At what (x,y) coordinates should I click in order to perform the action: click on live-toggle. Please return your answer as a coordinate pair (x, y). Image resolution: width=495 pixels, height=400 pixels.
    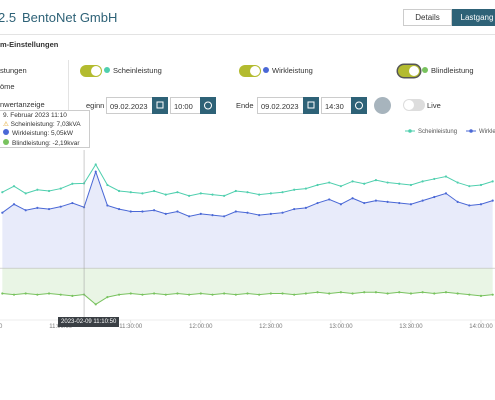
    Looking at the image, I should click on (414, 105).